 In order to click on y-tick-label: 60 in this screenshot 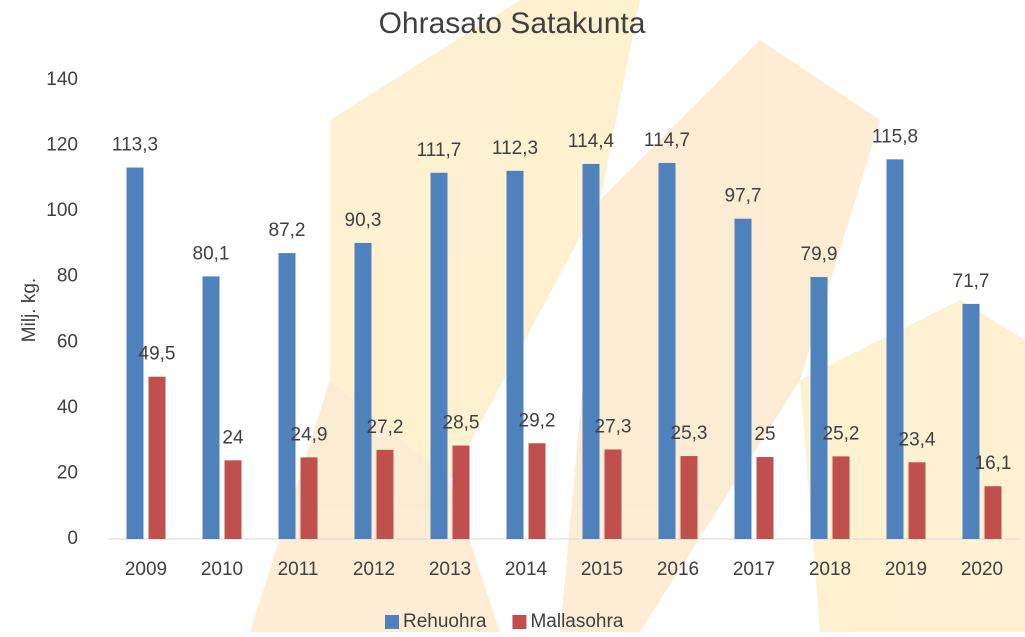, I will do `click(67, 341)`.